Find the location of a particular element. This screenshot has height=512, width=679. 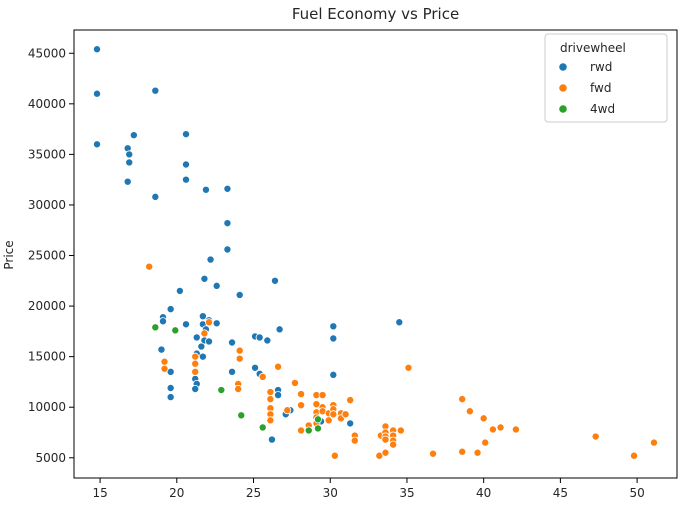

x-tick-label: 20 is located at coordinates (176, 493).